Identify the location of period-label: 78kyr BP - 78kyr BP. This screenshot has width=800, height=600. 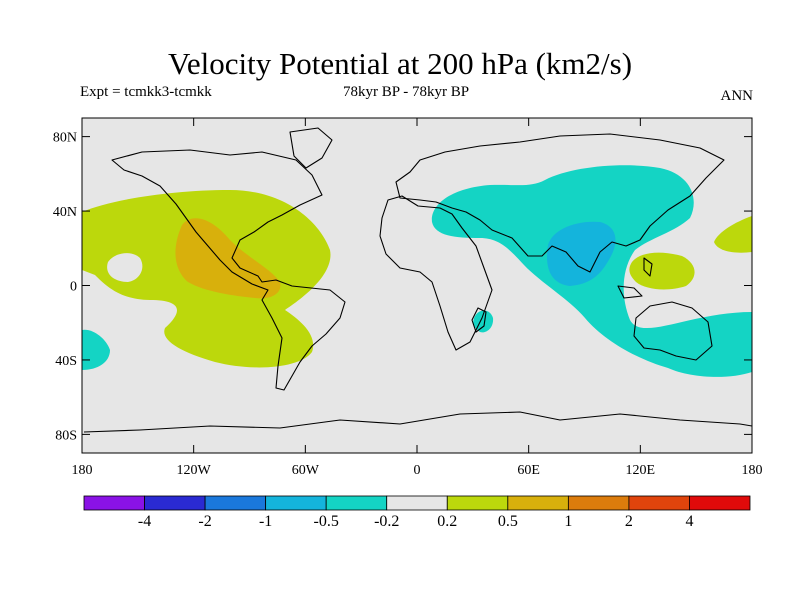
(406, 92).